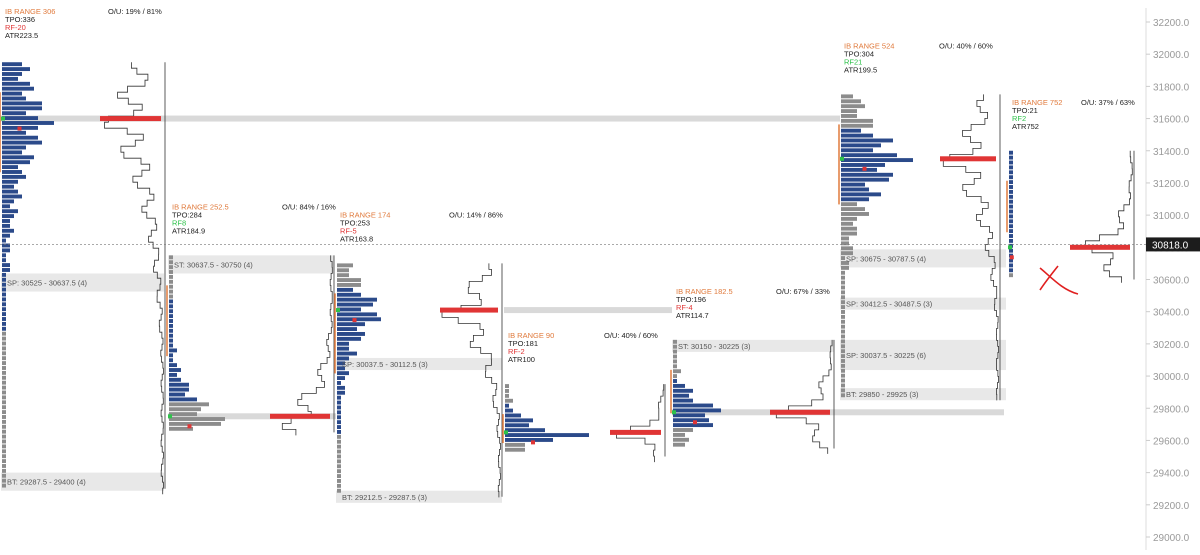 This screenshot has width=1200, height=555. I want to click on price-axis-tick-label: 29400.0, so click(1171, 474).